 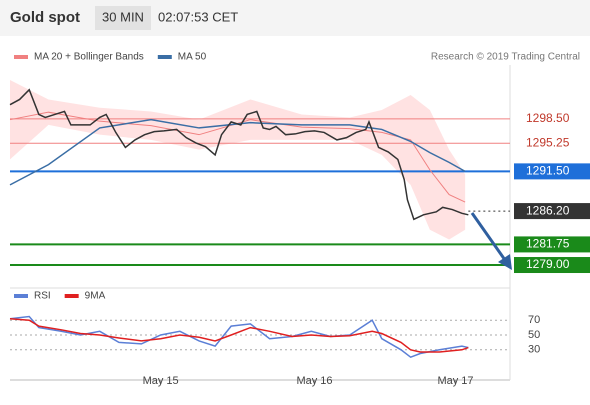 I want to click on x-tick-label: May 17, so click(x=455, y=381).